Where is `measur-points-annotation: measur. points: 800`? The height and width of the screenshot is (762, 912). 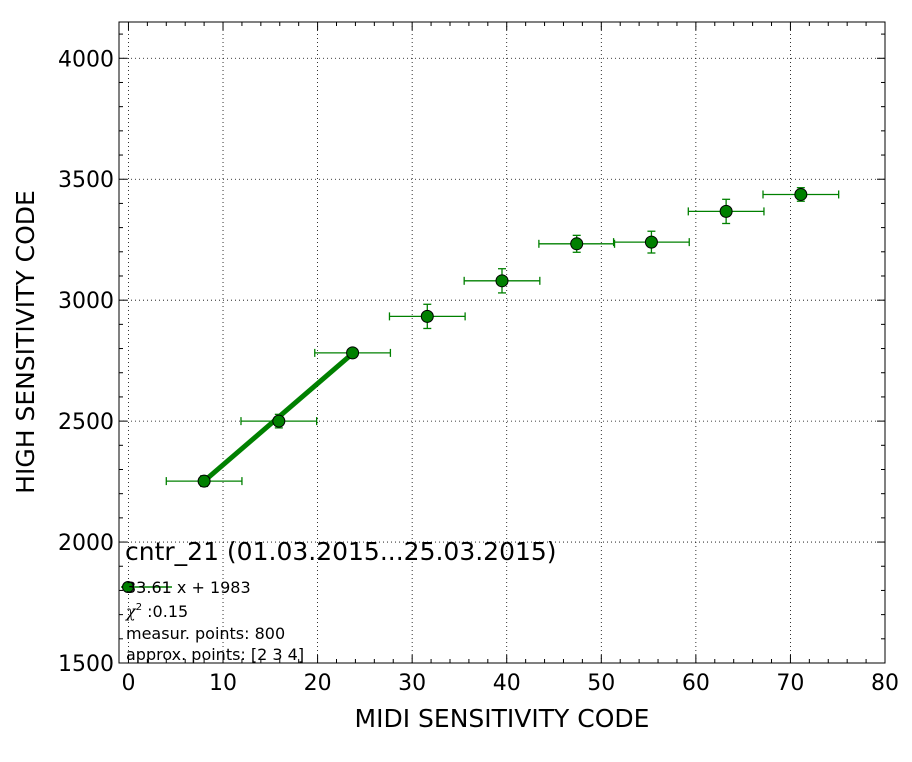 measur-points-annotation: measur. points: 800 is located at coordinates (205, 633).